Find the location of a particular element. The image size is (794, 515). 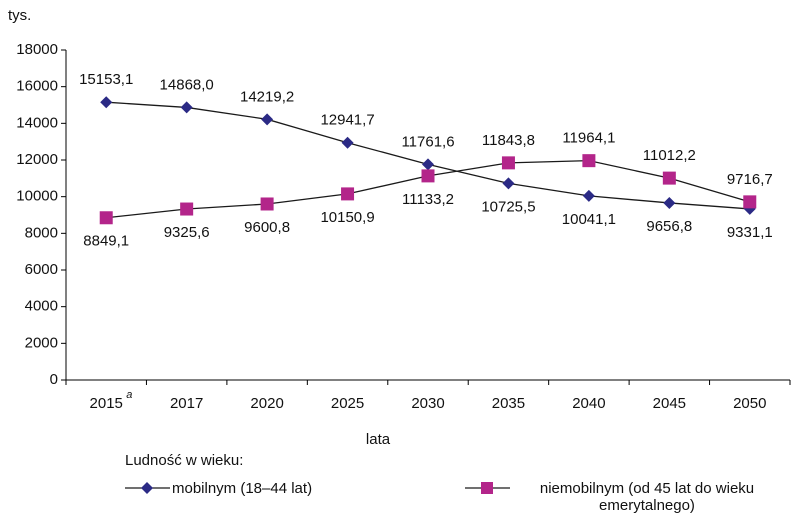

x-tick-label: 2017 is located at coordinates (186, 403).